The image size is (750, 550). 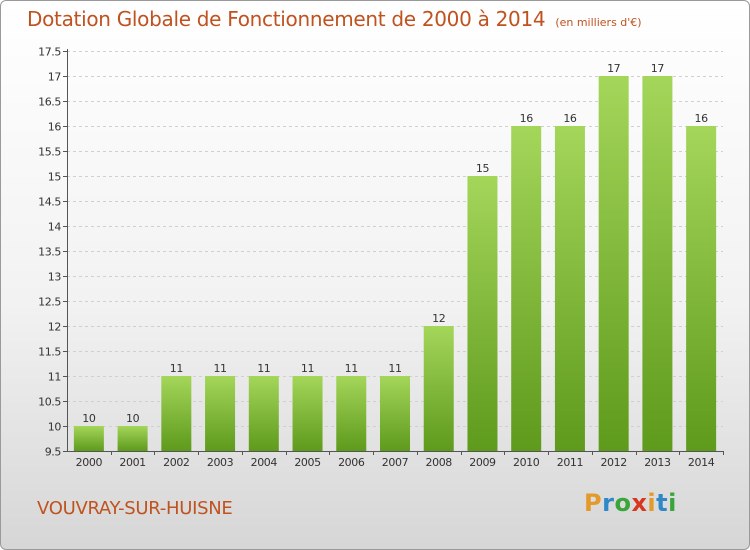 What do you see at coordinates (55, 127) in the screenshot?
I see `y-tick-label: 16` at bounding box center [55, 127].